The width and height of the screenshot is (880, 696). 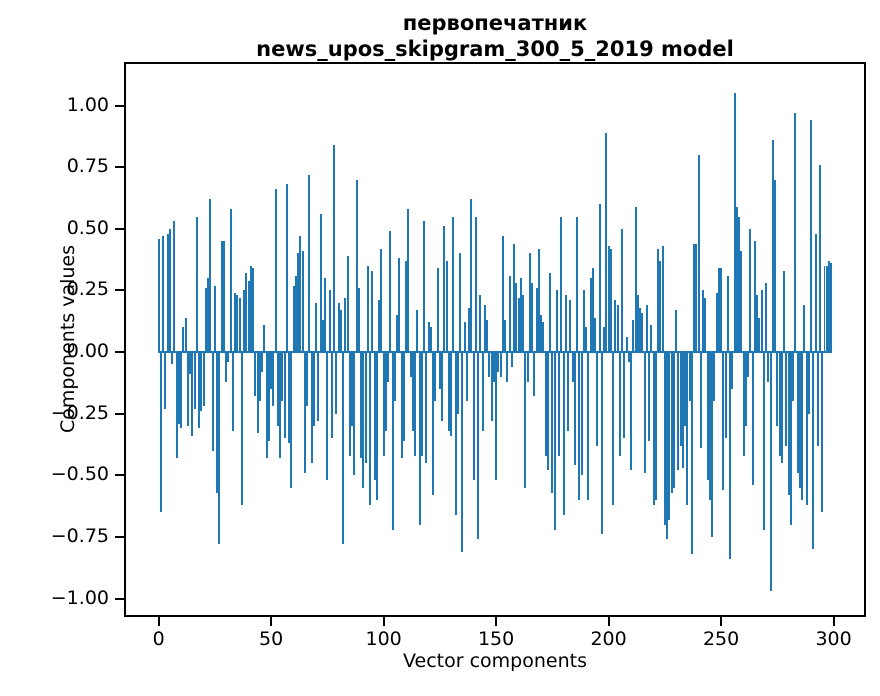 What do you see at coordinates (79, 597) in the screenshot?
I see `y-tick-label: −1.00` at bounding box center [79, 597].